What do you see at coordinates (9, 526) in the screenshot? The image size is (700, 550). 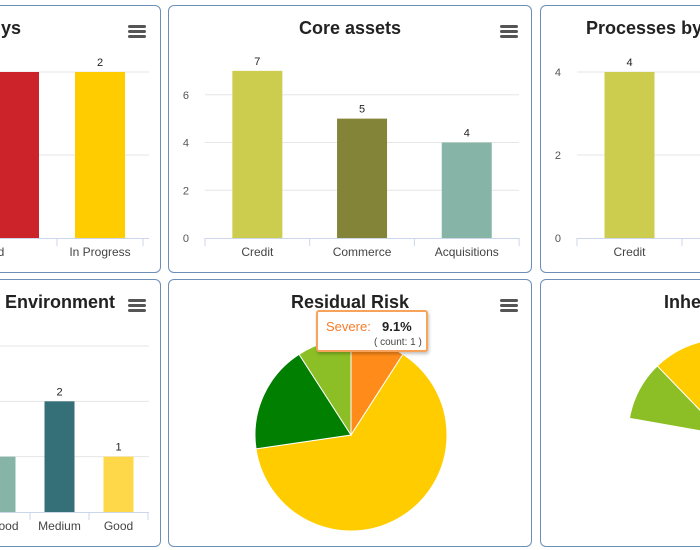 I see `x-category-label: ood` at bounding box center [9, 526].